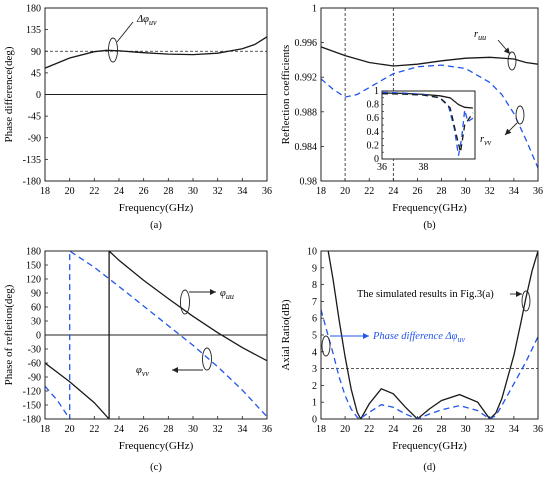 The height and width of the screenshot is (480, 550). Describe the element at coordinates (376, 91) in the screenshot. I see `inset-y-tick-label: 1` at that location.